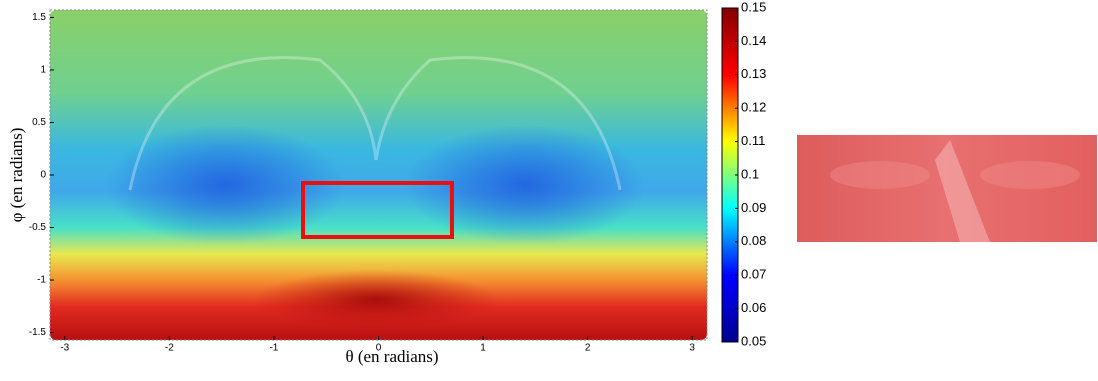 This screenshot has width=1098, height=381. I want to click on x-tick-label: -2, so click(169, 348).